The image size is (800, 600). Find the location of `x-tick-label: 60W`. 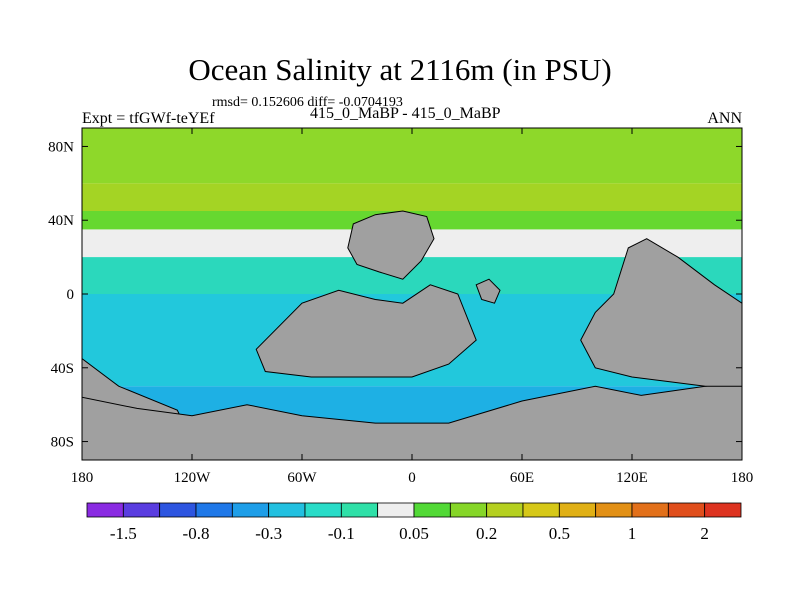

x-tick-label: 60W is located at coordinates (302, 478).